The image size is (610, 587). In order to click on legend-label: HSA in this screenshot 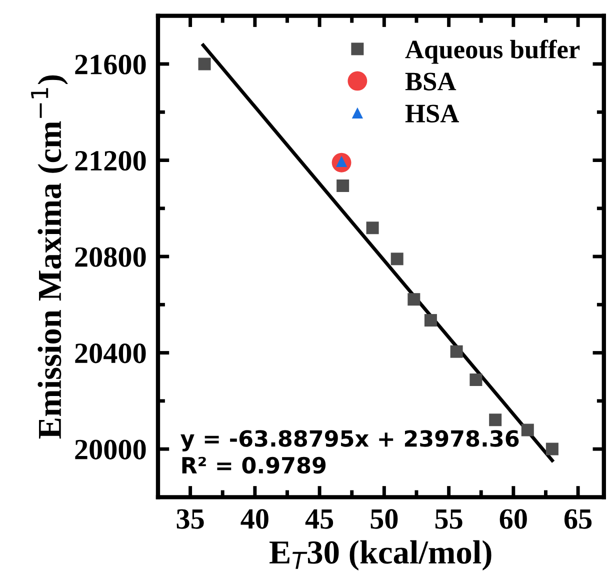, I will do `click(432, 113)`.